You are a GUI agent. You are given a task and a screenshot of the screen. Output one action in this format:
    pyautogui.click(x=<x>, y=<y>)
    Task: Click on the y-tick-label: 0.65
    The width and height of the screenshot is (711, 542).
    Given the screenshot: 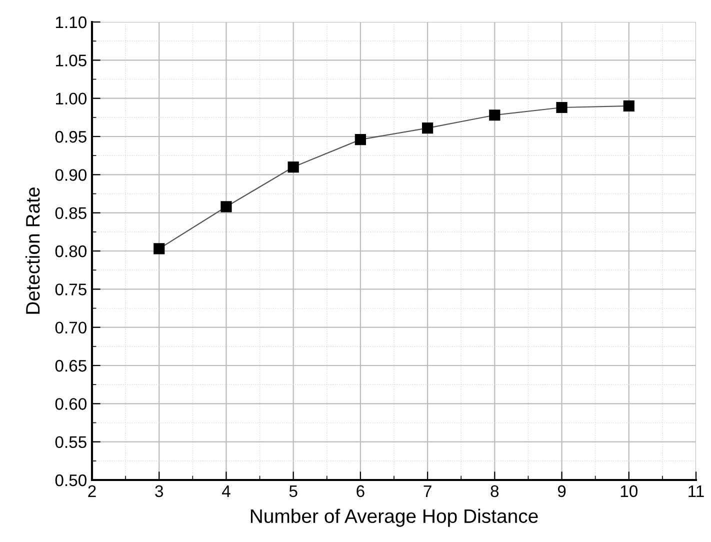 What is the action you would take?
    pyautogui.click(x=70, y=366)
    